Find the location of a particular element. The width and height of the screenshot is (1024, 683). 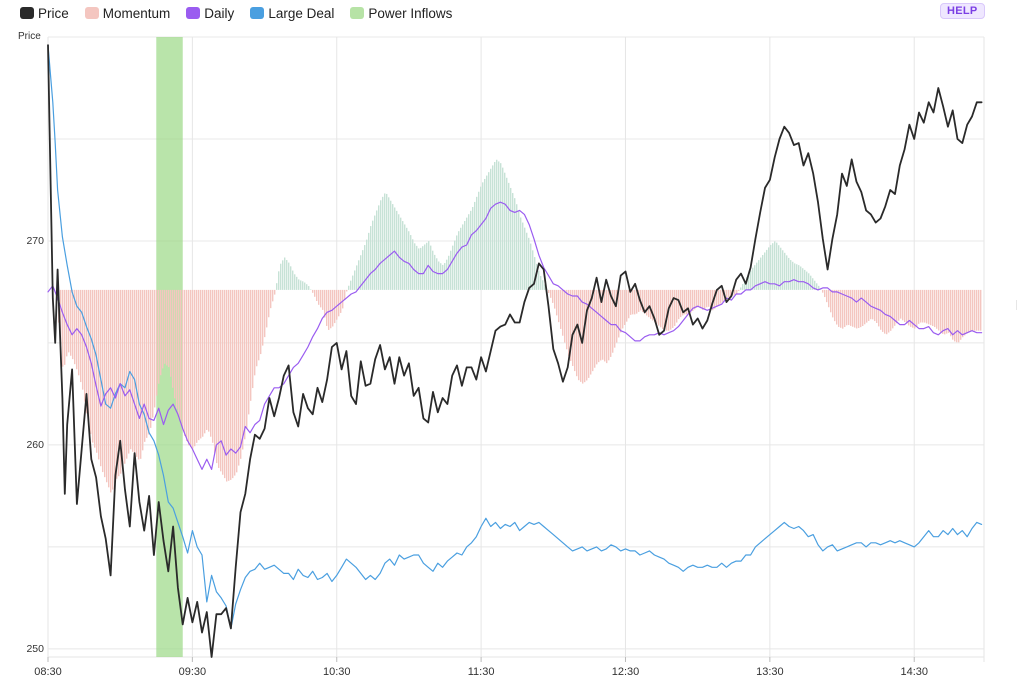

x-tick-label: 13:30 is located at coordinates (770, 672).